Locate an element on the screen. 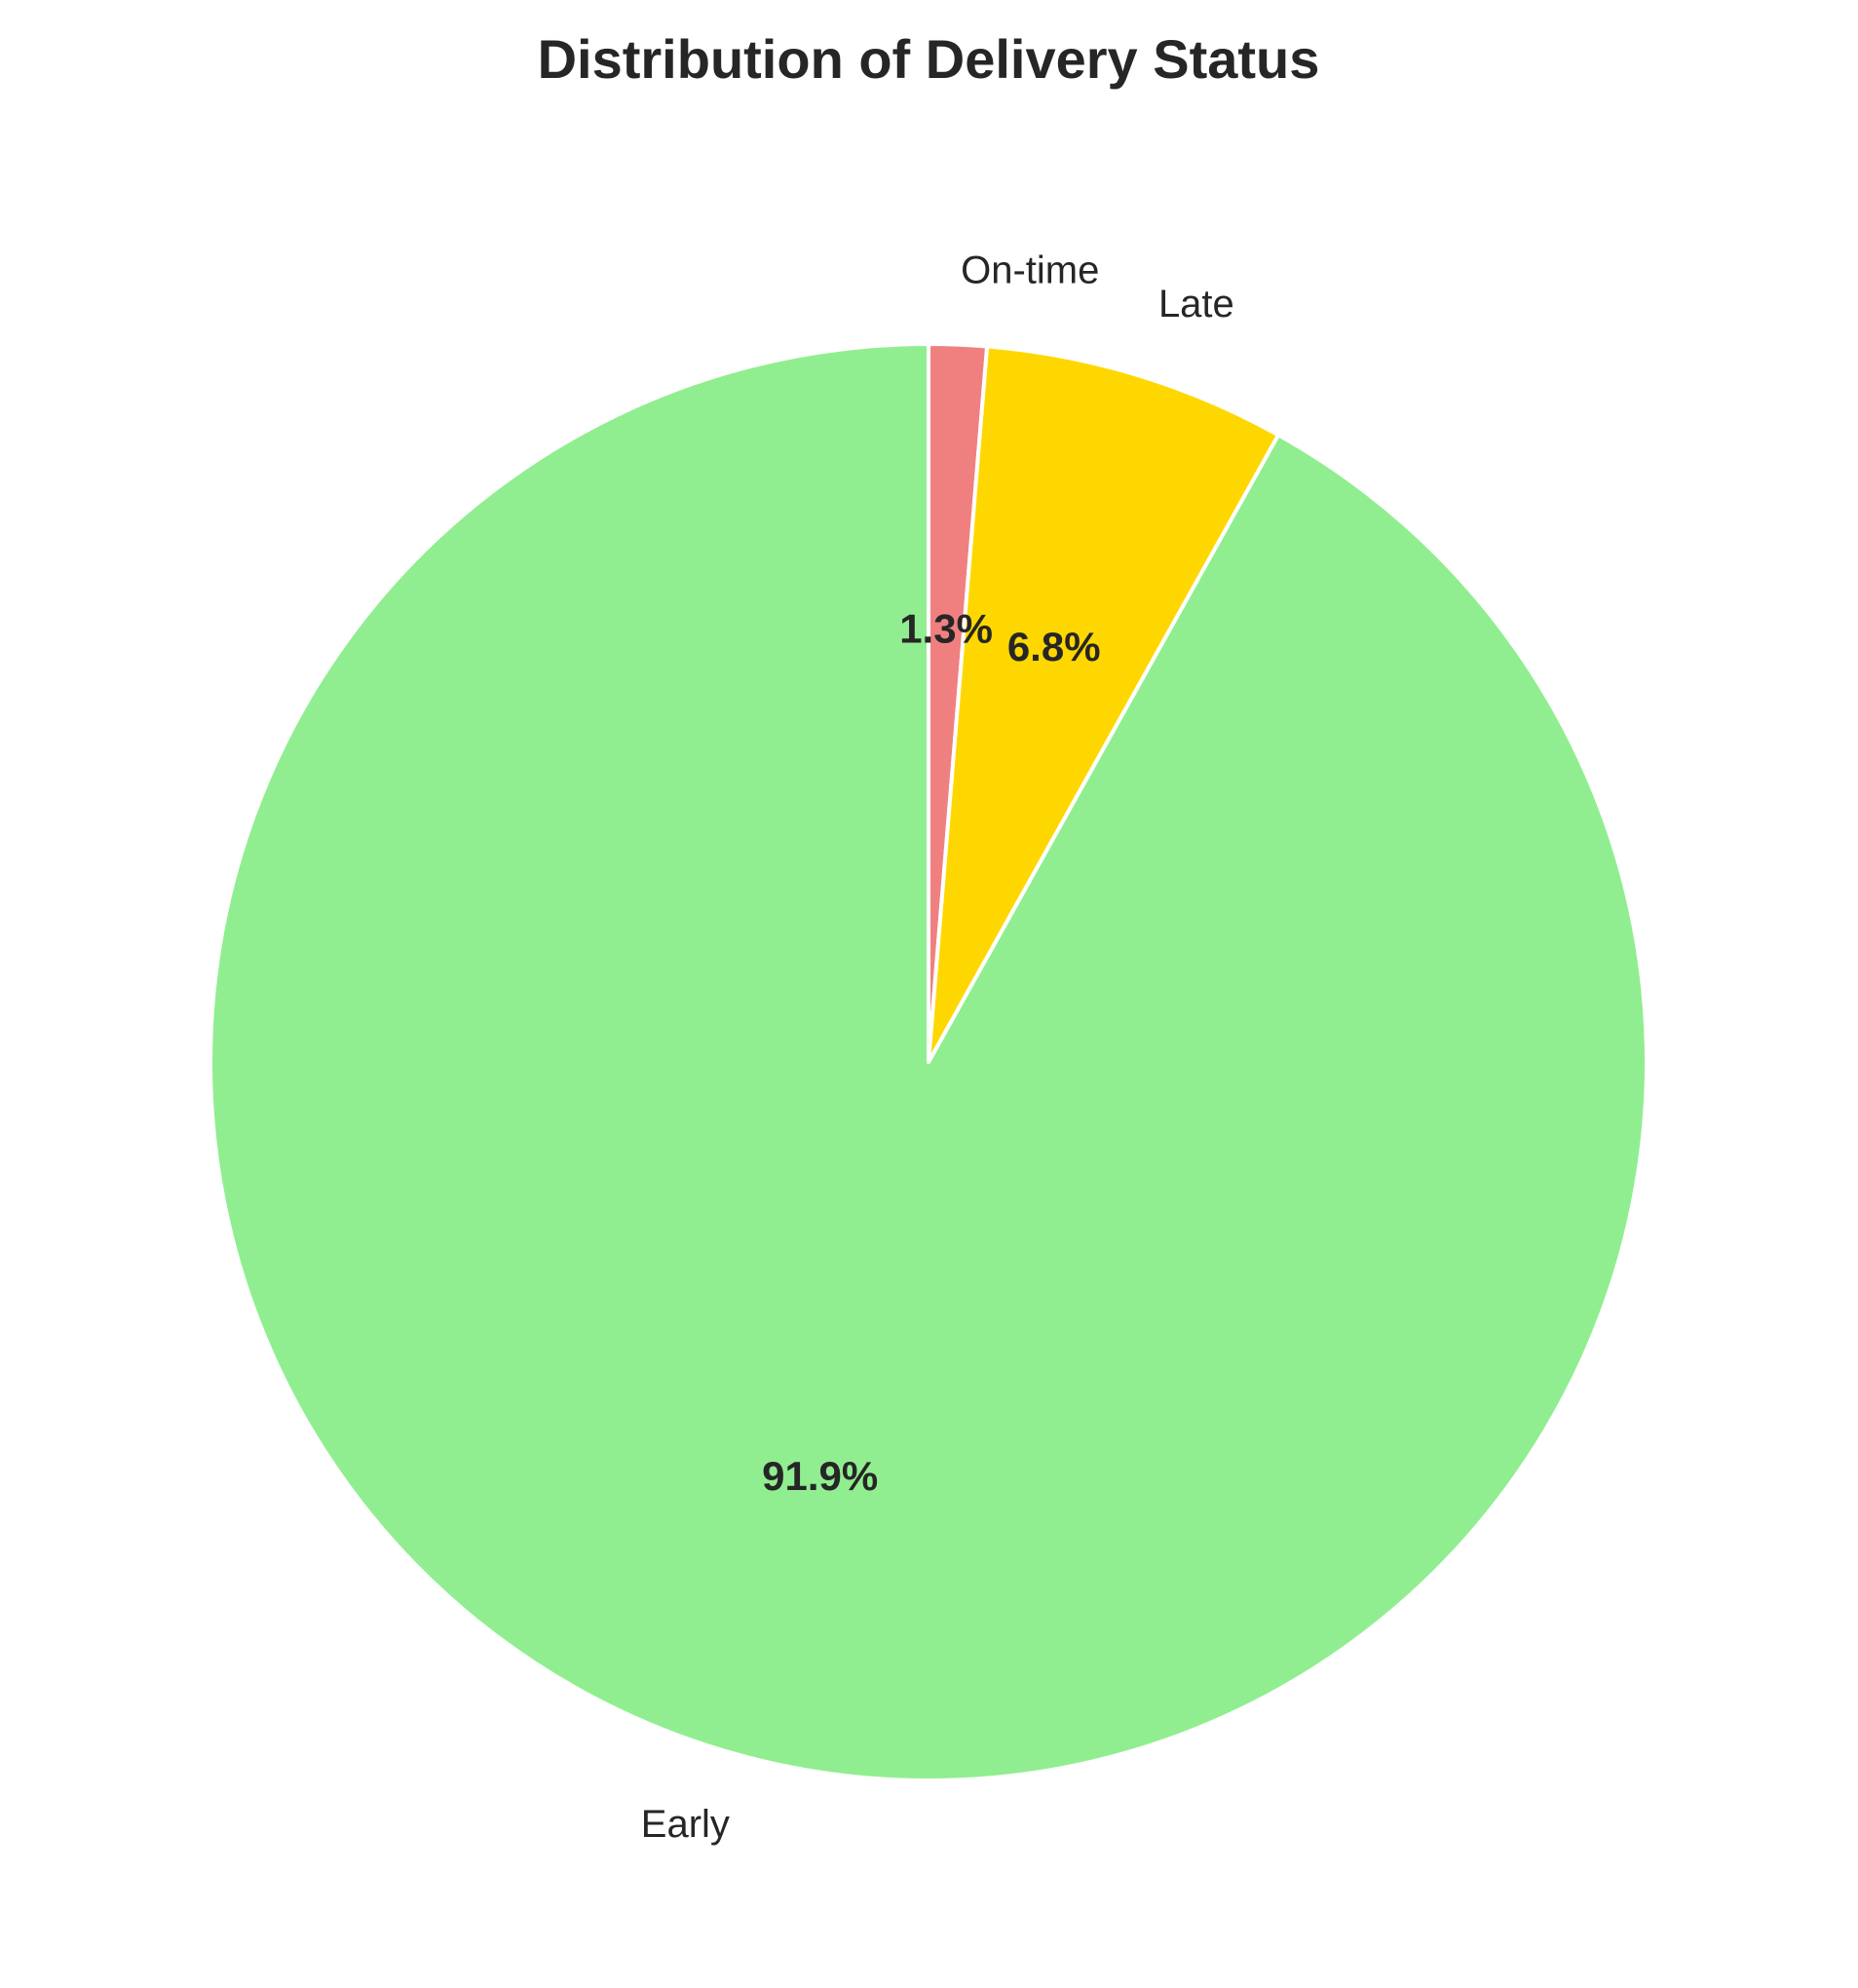 Image resolution: width=1858 pixels, height=1988 pixels. chart-title: Distribution of Delivery Status is located at coordinates (929, 59).